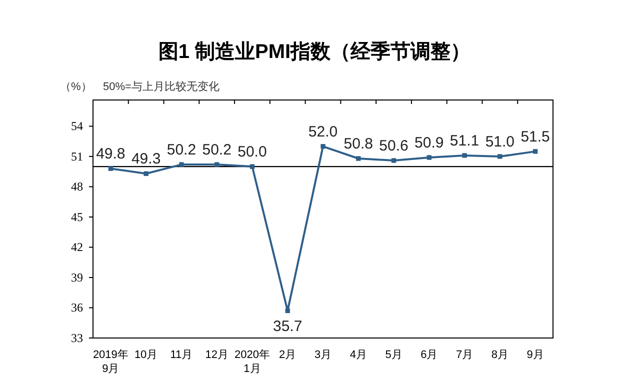 The image size is (629, 389). Describe the element at coordinates (110, 362) in the screenshot. I see `x-tick-label: 2019年 9月` at that location.